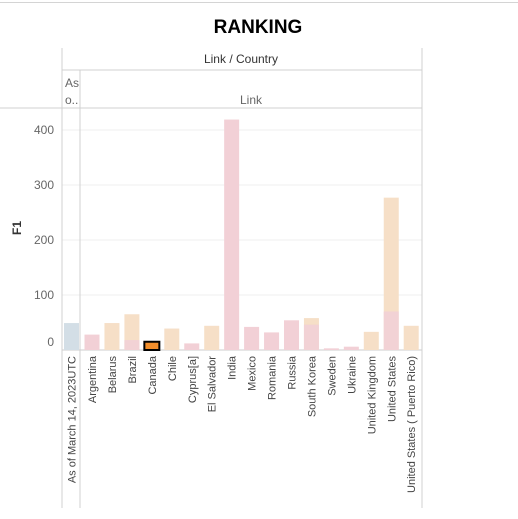  I want to click on x-category-label: Sweden, so click(332, 376).